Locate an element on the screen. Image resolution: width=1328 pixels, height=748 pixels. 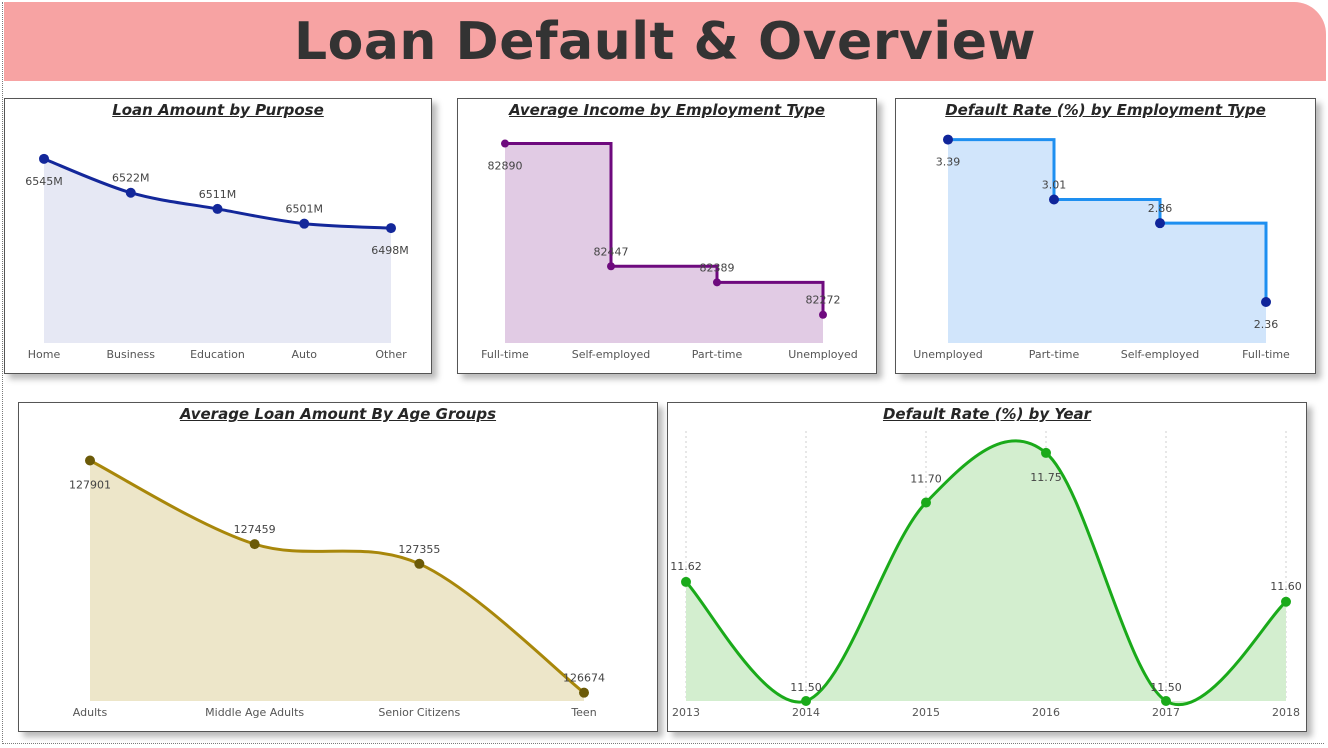
chart-title: Default Rate (%) by Employment Type is located at coordinates (1105, 110).